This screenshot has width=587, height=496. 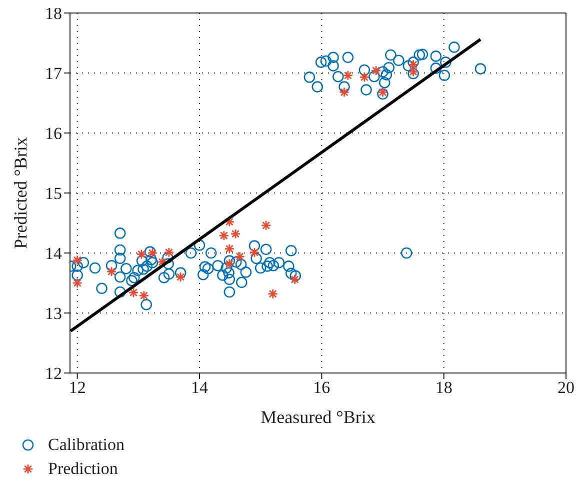 I want to click on x-tick-label: 18, so click(x=443, y=388).